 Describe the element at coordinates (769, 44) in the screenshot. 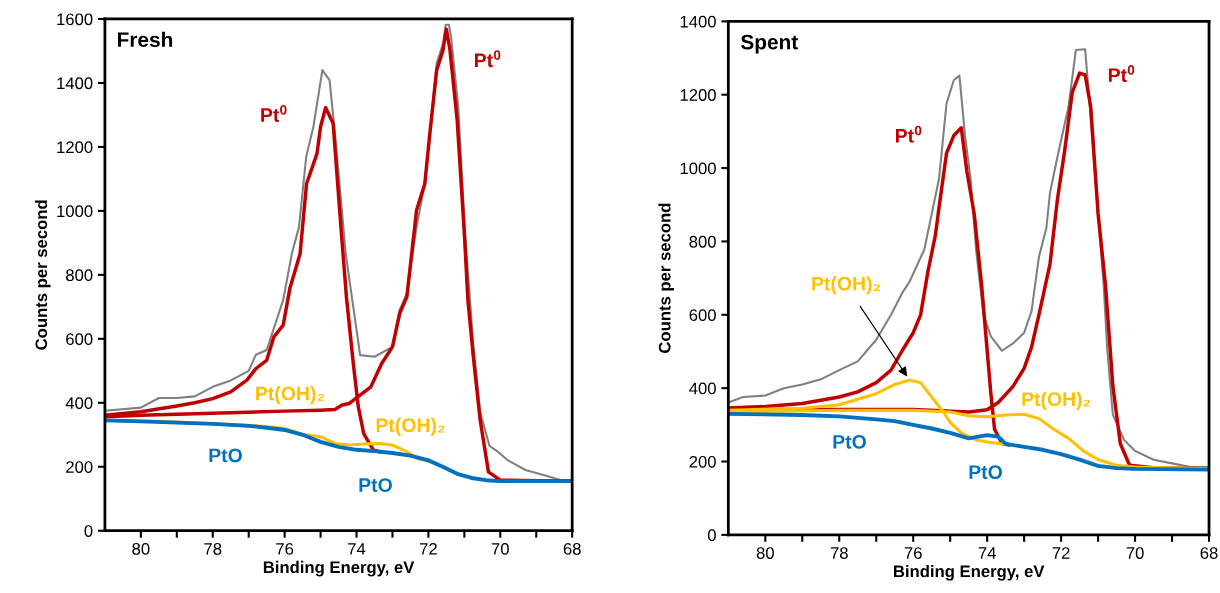

I see `text: Spent` at that location.